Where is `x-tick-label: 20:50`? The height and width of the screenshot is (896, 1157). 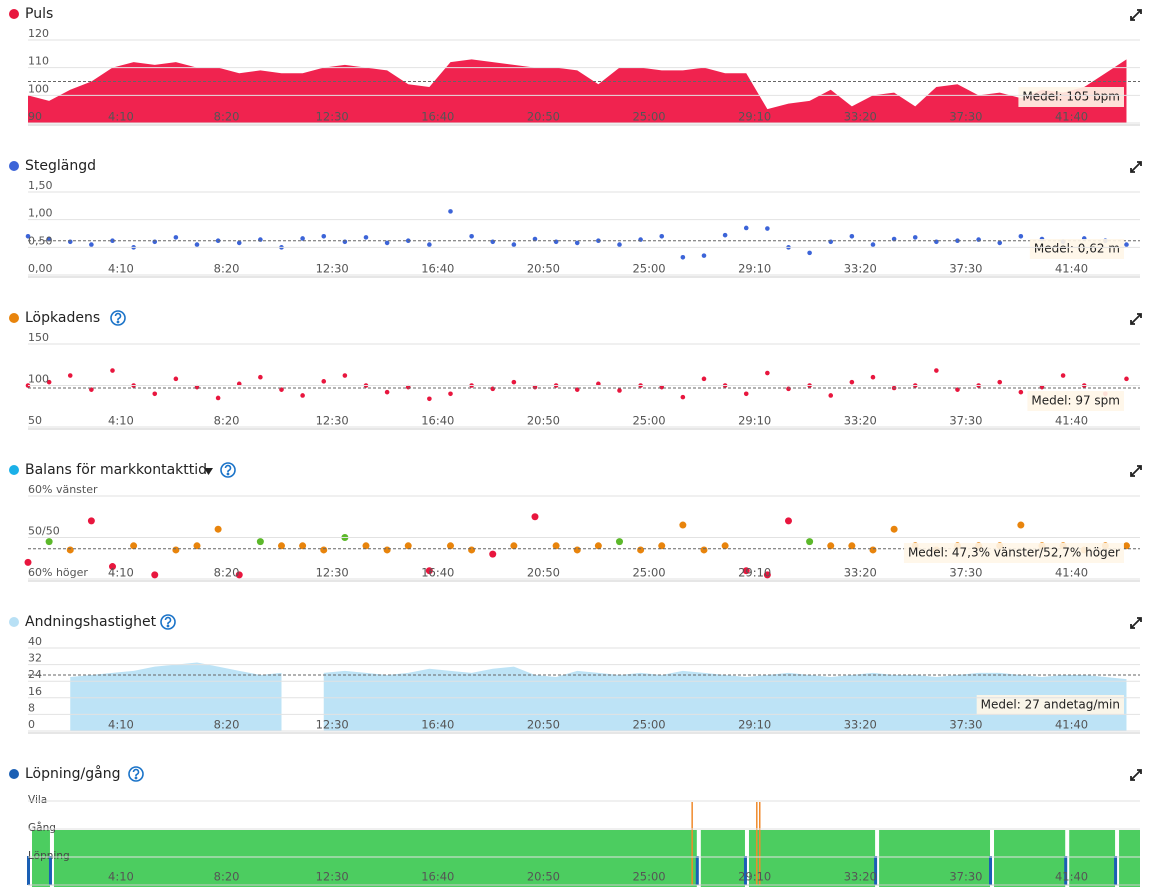
x-tick-label: 20:50 is located at coordinates (543, 117).